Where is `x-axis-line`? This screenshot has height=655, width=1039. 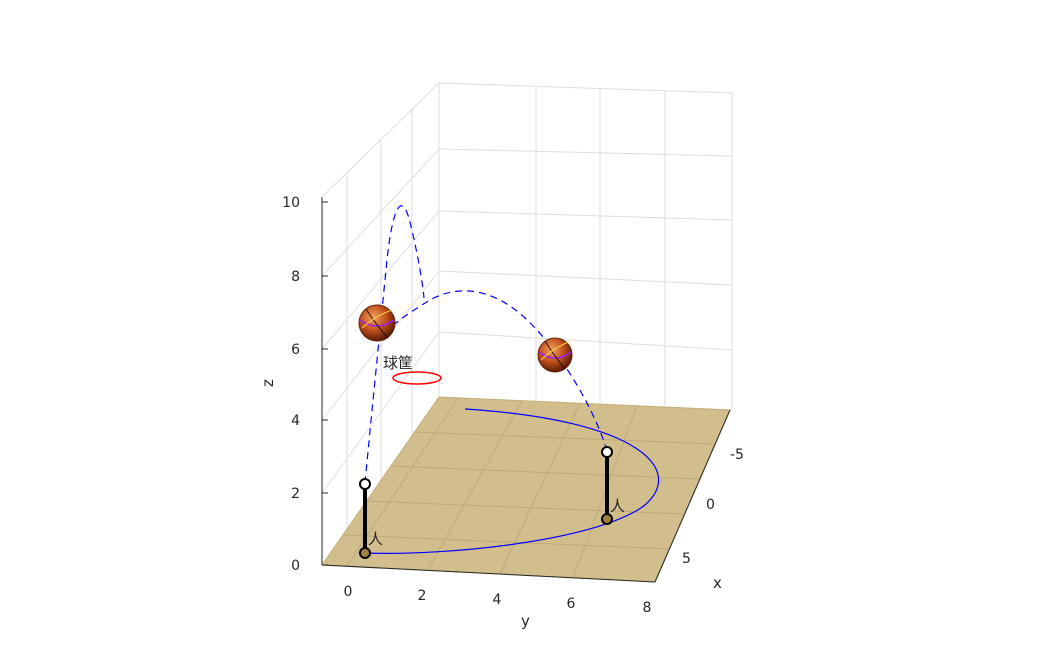
x-axis-line is located at coordinates (692, 496).